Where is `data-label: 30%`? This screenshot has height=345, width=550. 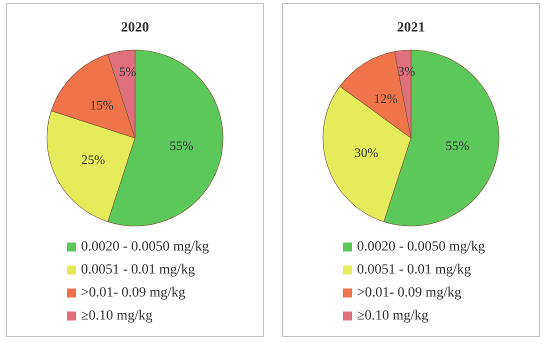 data-label: 30% is located at coordinates (366, 152).